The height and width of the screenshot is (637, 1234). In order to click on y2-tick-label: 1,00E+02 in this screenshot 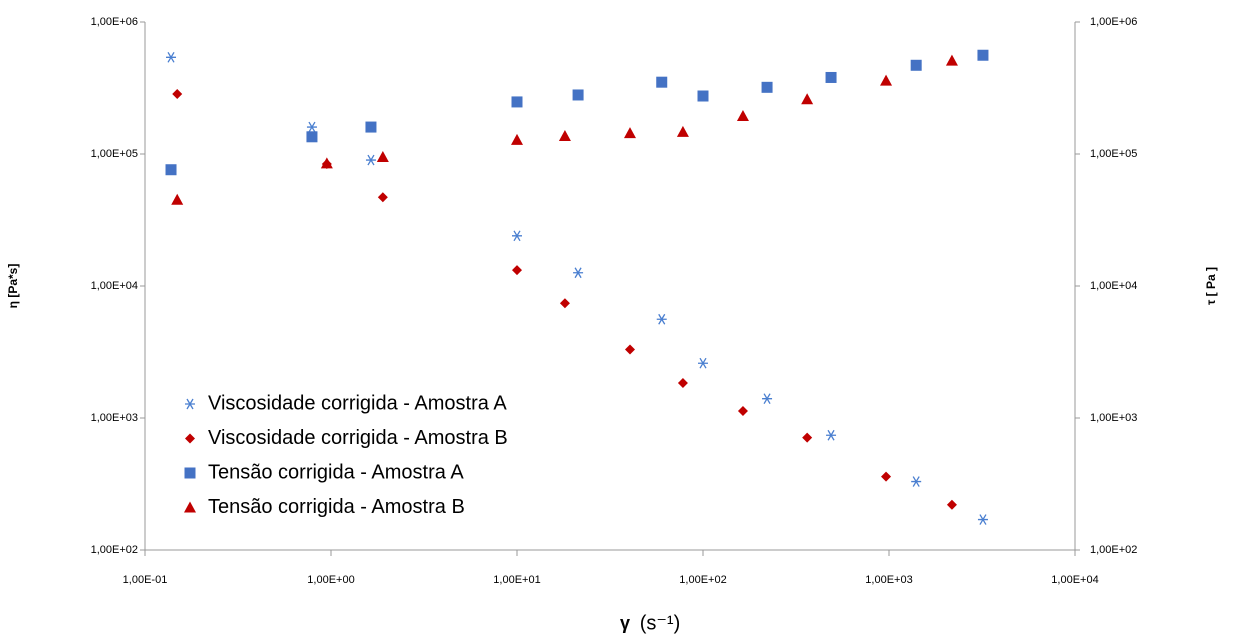, I will do `click(1113, 550)`.